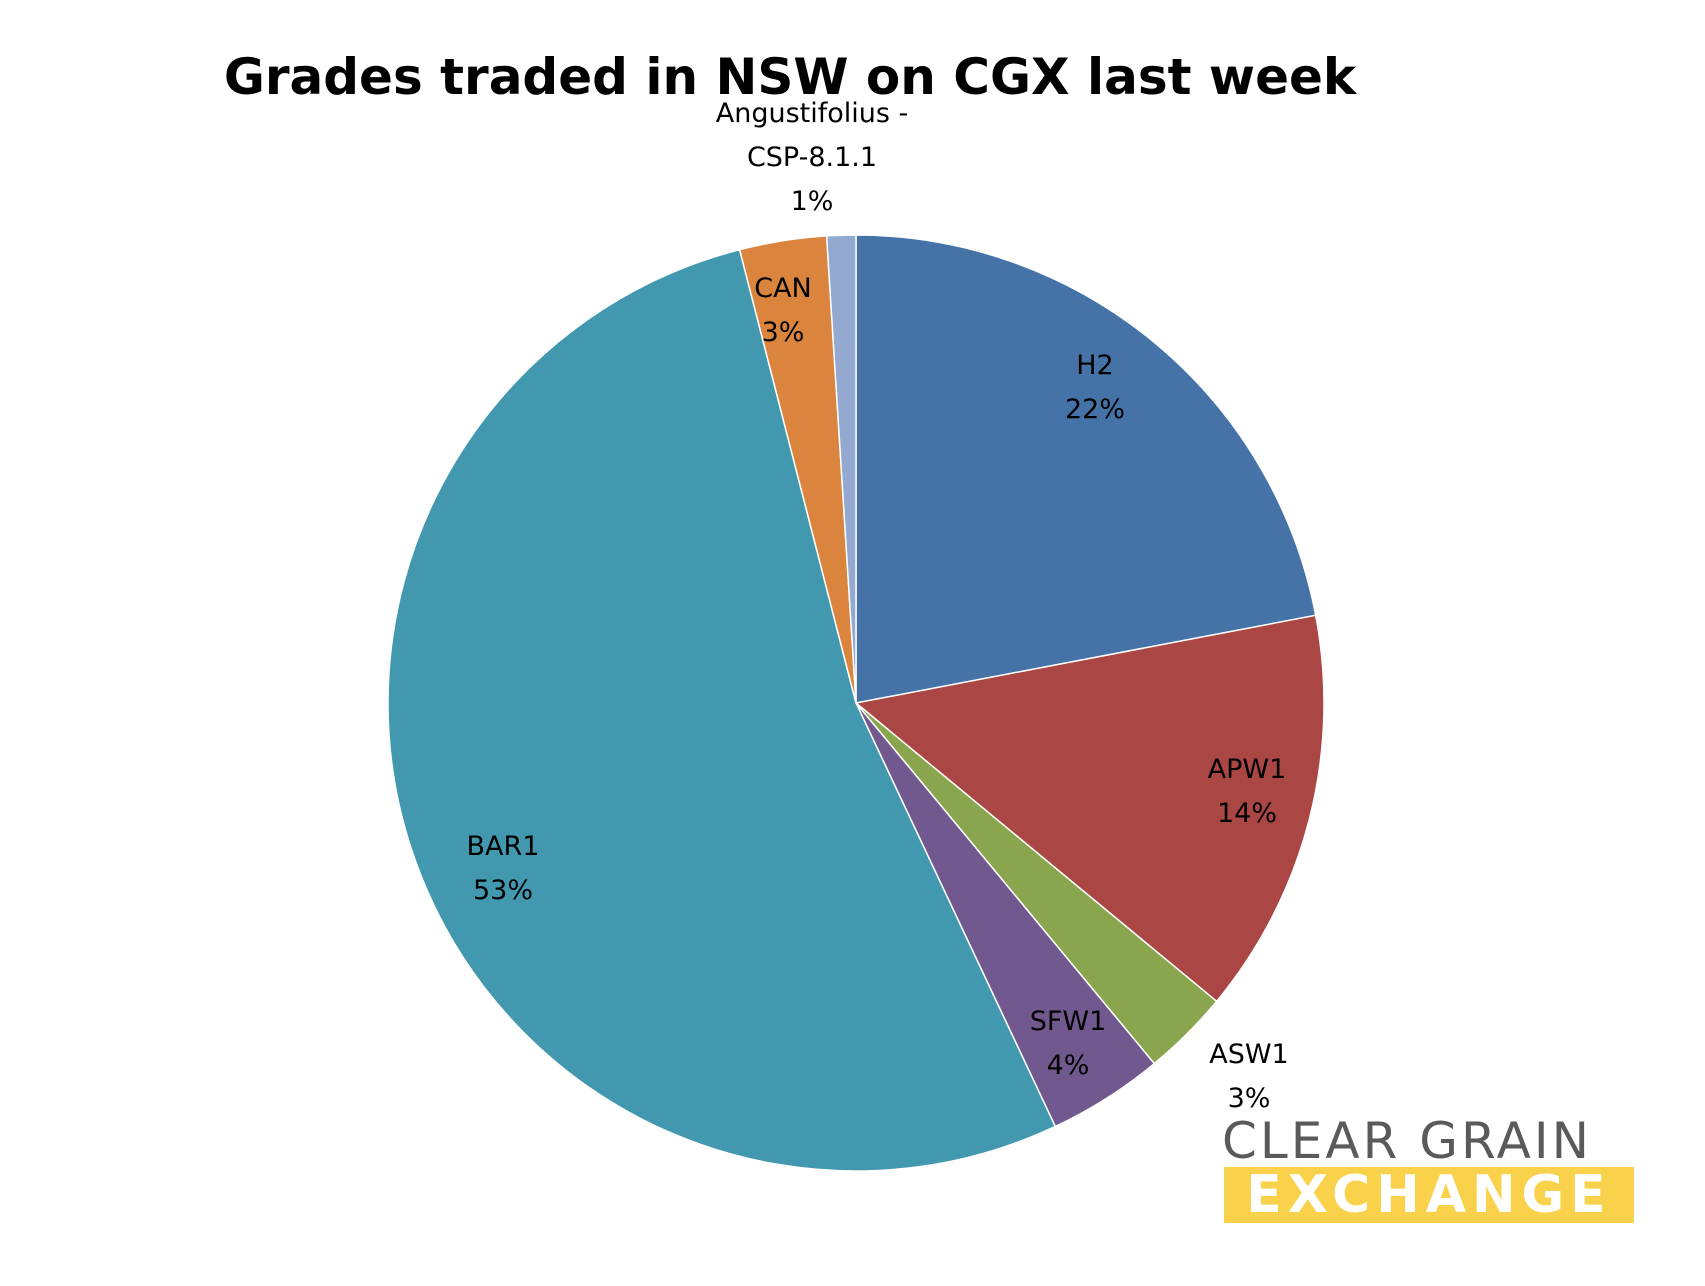 This screenshot has height=1286, width=1705. Describe the element at coordinates (1095, 365) in the screenshot. I see `category-label: H2` at that location.